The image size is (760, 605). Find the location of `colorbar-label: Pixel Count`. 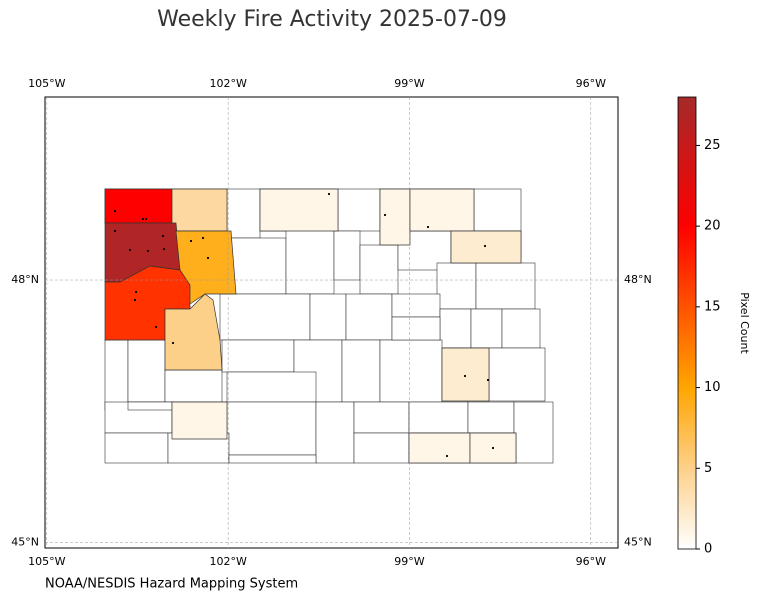

colorbar-label: Pixel Count is located at coordinates (744, 323).